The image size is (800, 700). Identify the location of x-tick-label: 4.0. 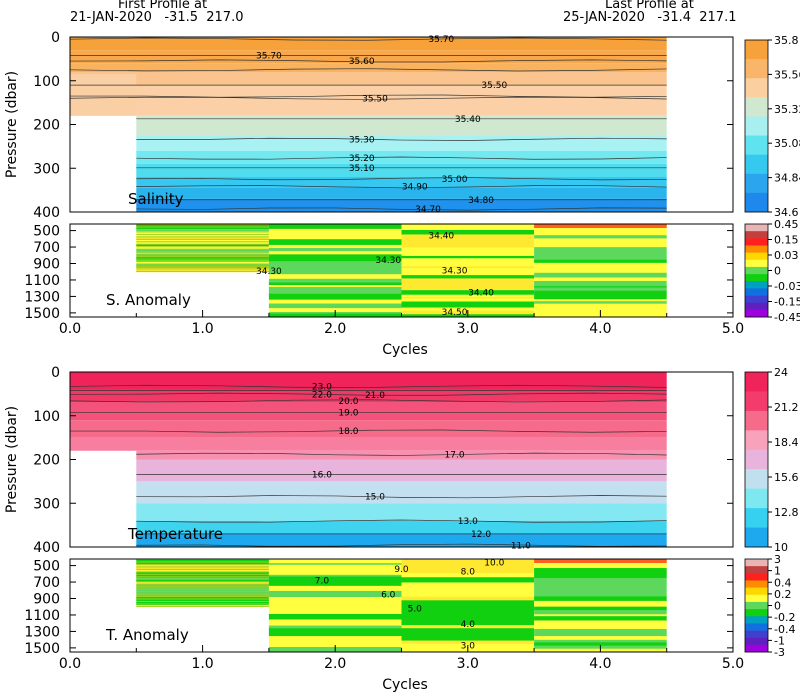
(600, 329).